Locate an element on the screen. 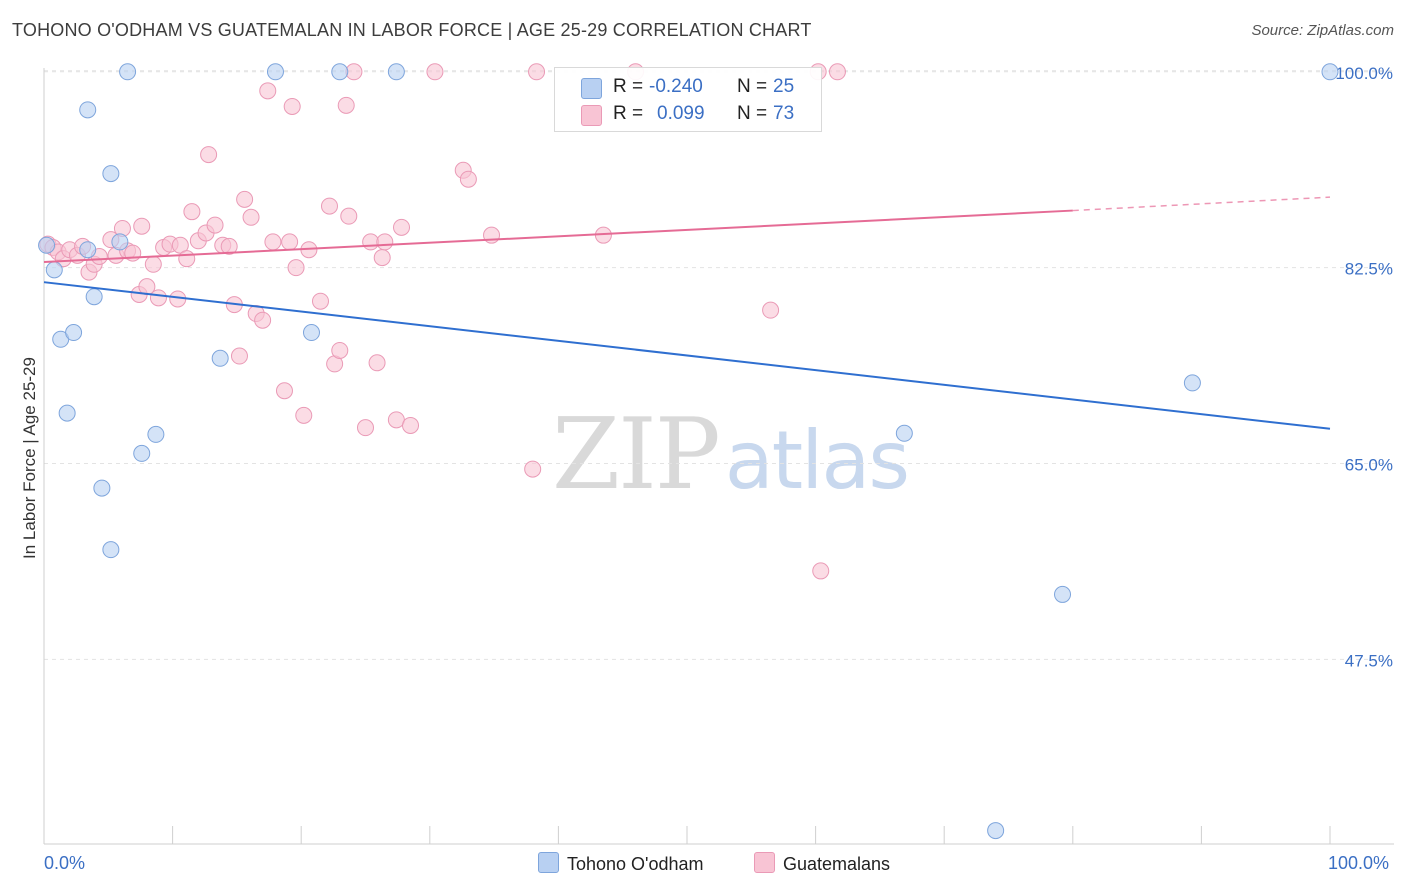 The width and height of the screenshot is (1406, 892). legend-r-value: -0.240 is located at coordinates (676, 86).